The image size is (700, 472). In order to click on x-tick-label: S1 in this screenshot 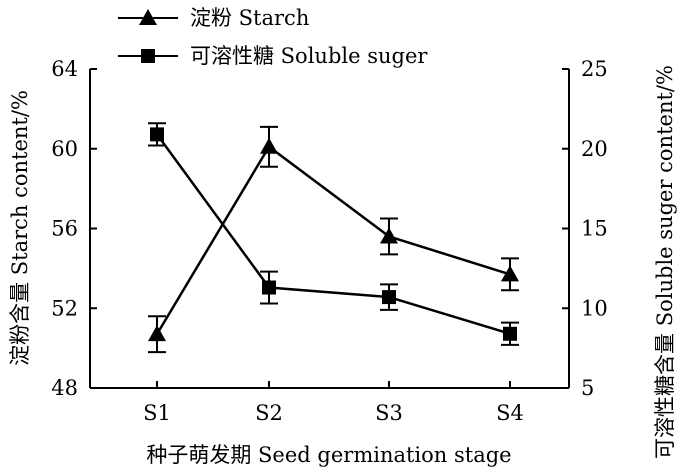, I will do `click(157, 413)`.